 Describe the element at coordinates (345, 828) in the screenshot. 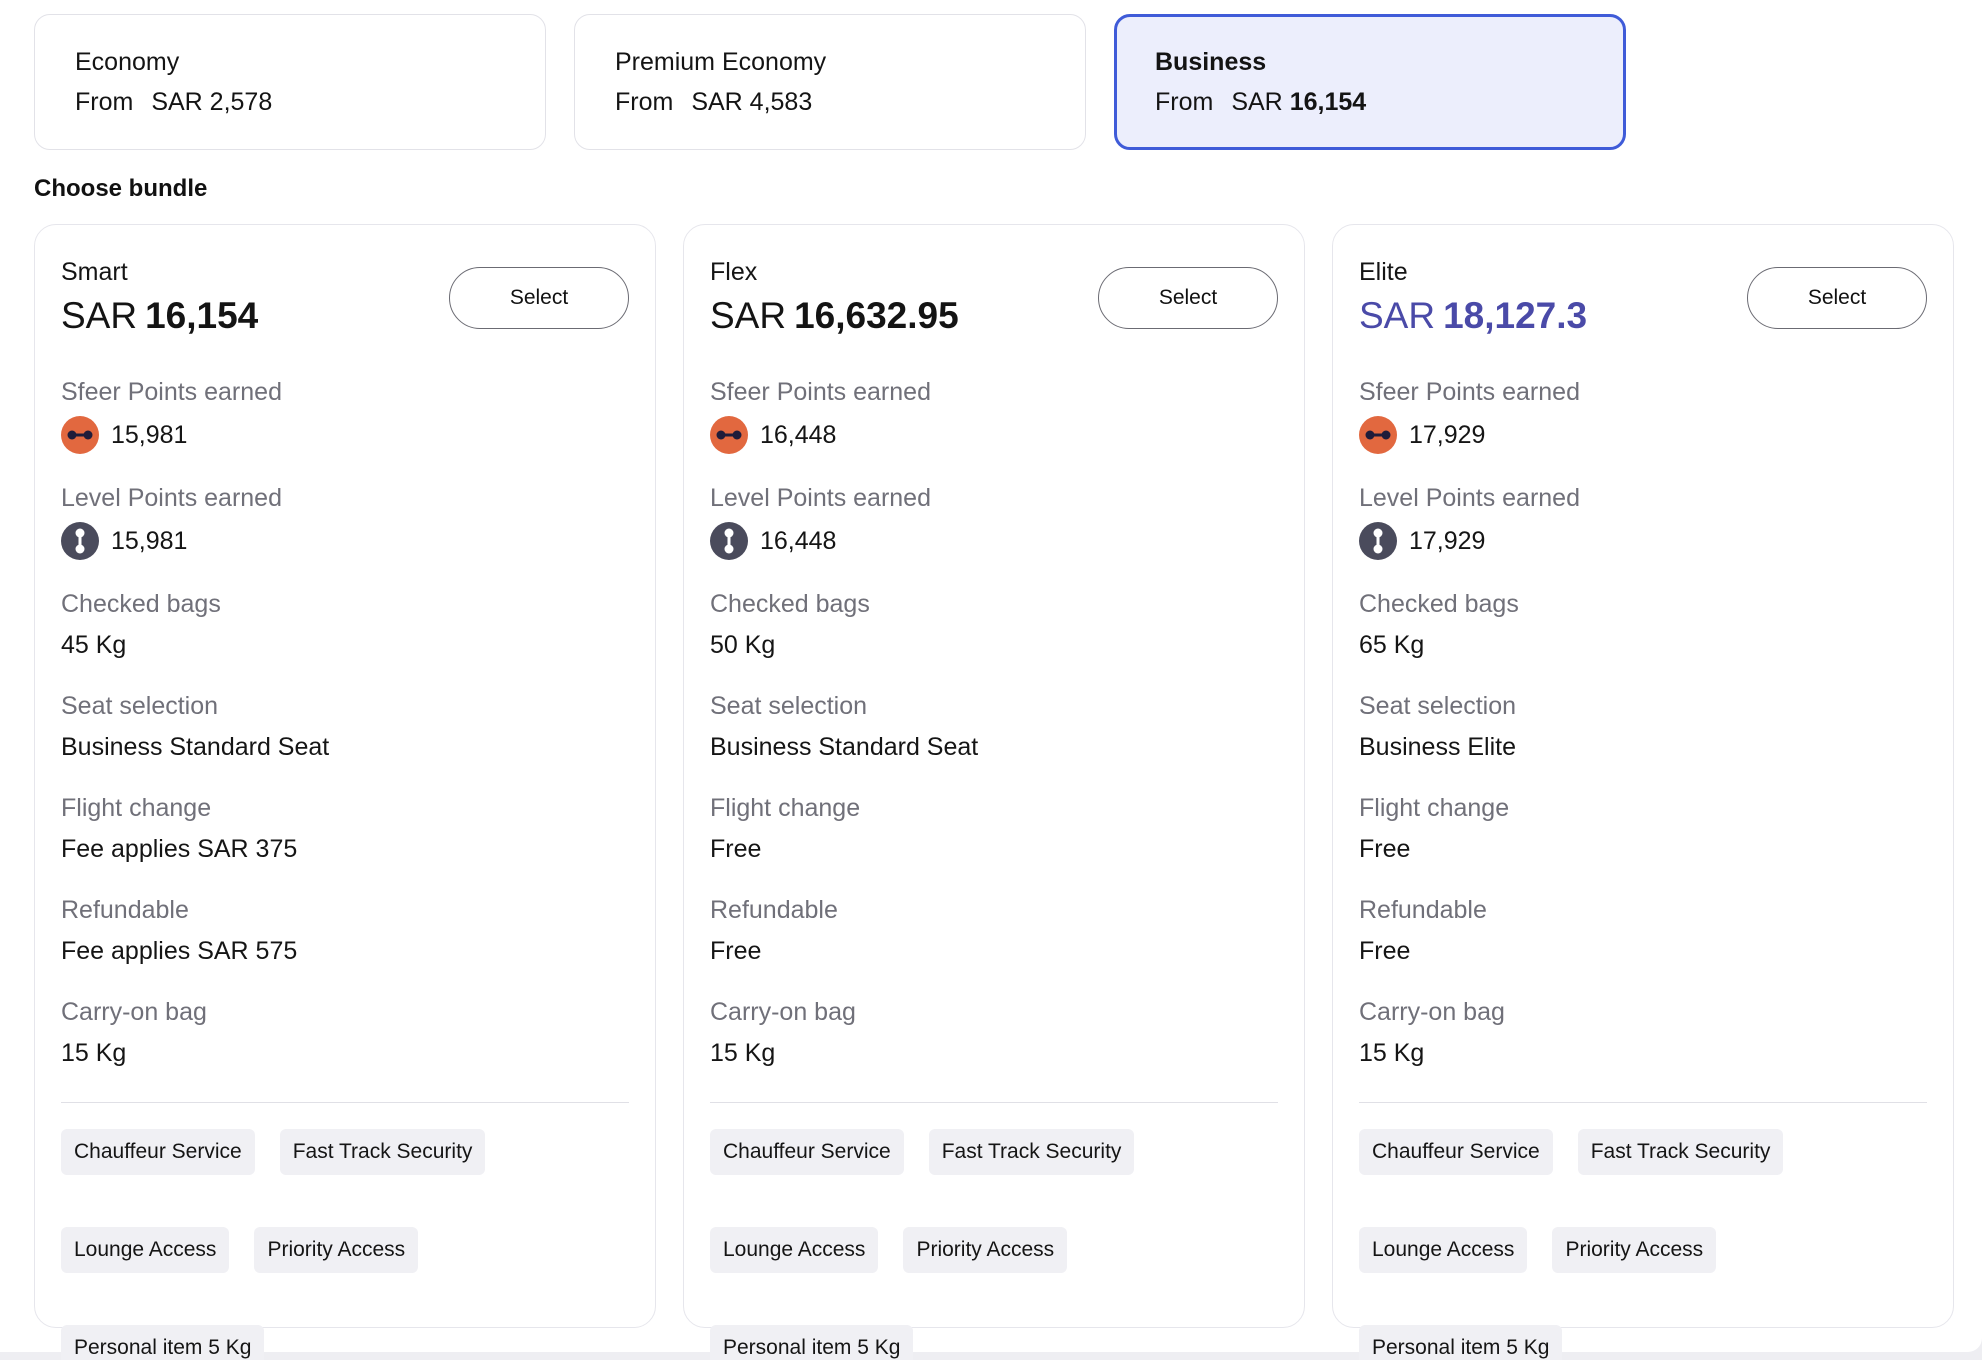

I see `flight-change-row: Flight change Fee applies SAR 375` at that location.